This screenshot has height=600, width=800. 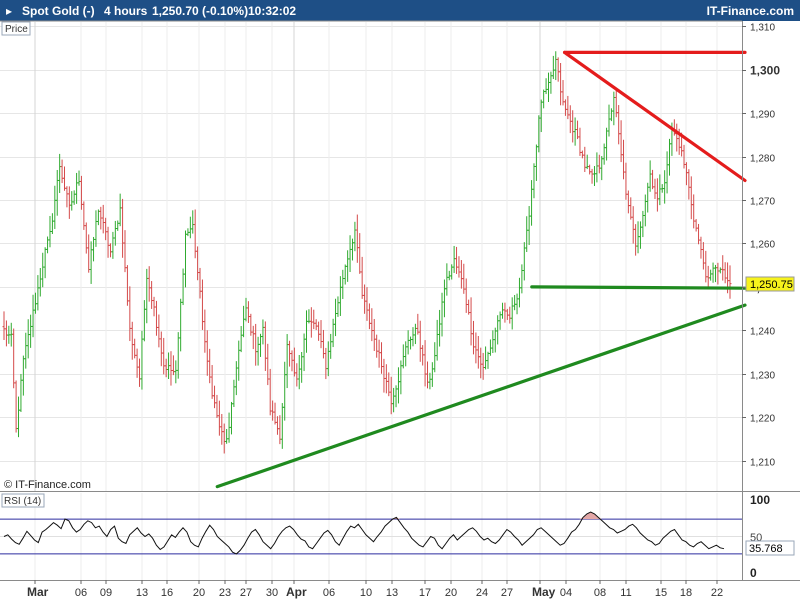 I want to click on quote-label: 1,250.70 (-0.10%), so click(x=200, y=11).